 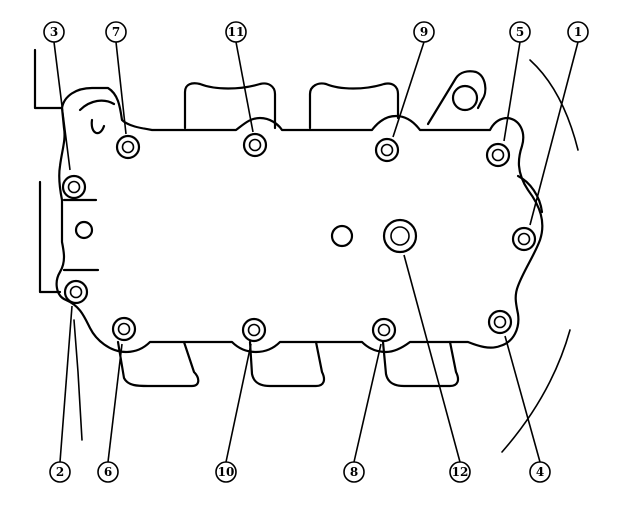 I want to click on svg-text: 7, so click(x=116, y=32).